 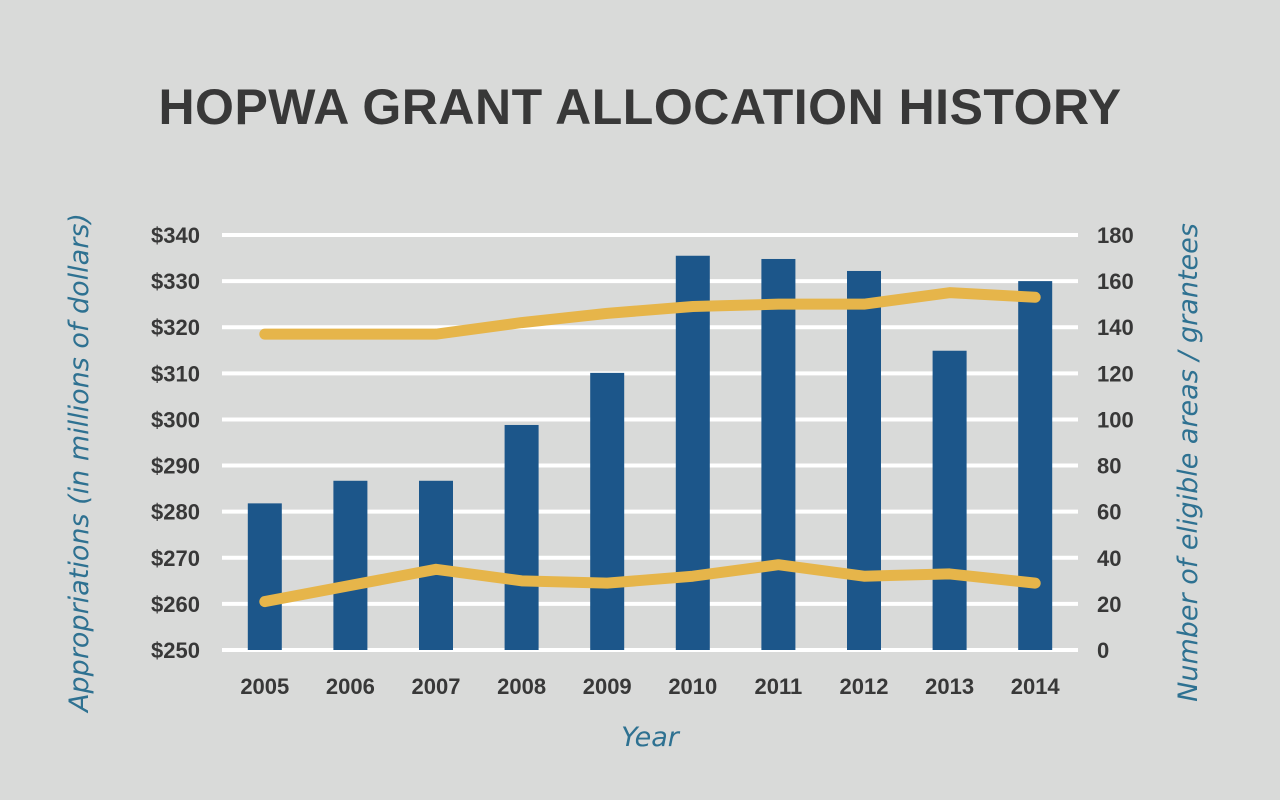 What do you see at coordinates (607, 686) in the screenshot?
I see `x-tick-label-4: 2009` at bounding box center [607, 686].